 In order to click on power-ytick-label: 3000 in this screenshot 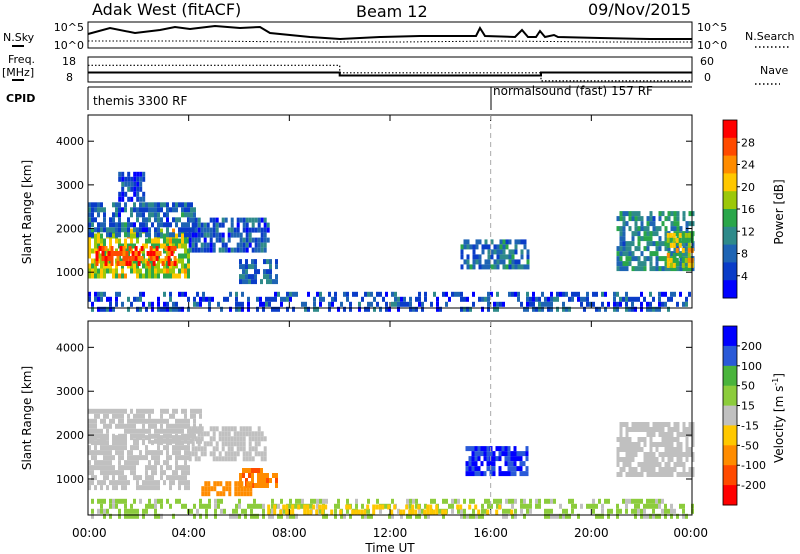, I will do `click(70, 185)`.